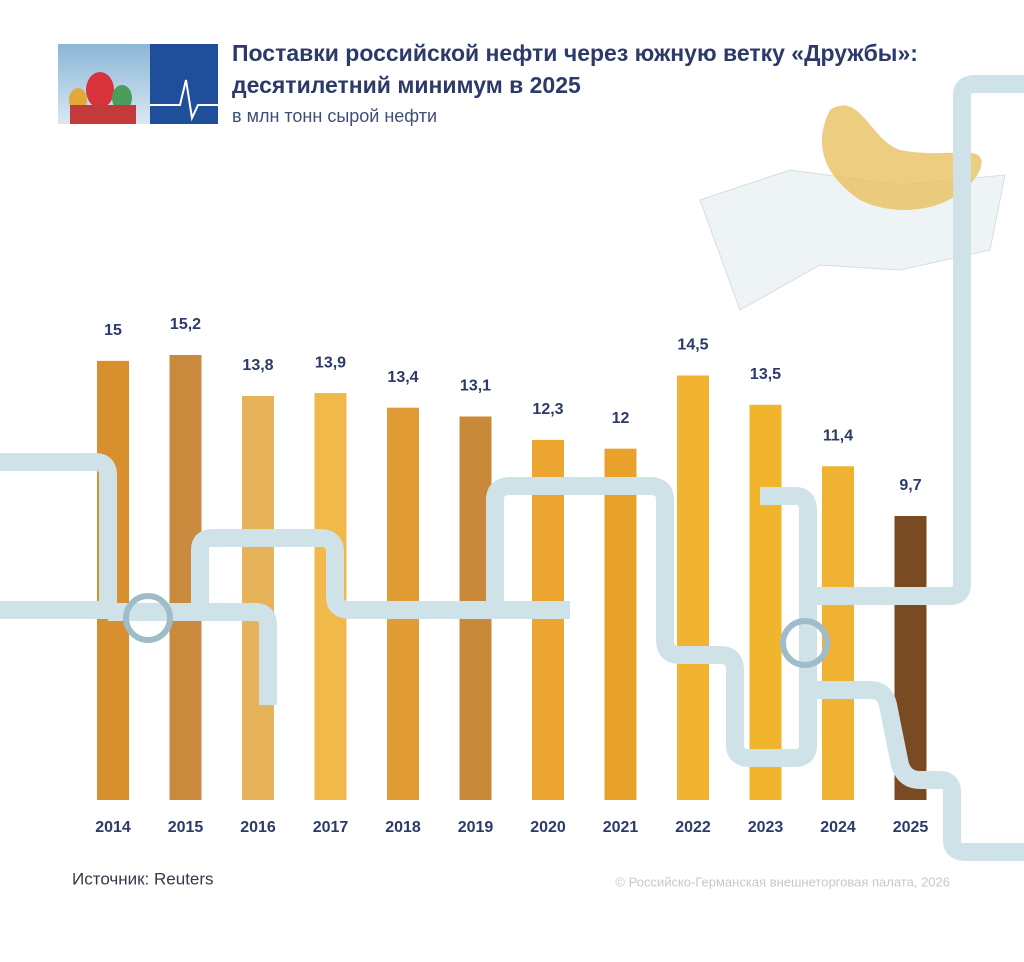 The height and width of the screenshot is (962, 1024). Describe the element at coordinates (330, 362) in the screenshot. I see `data-label: 13,9` at that location.